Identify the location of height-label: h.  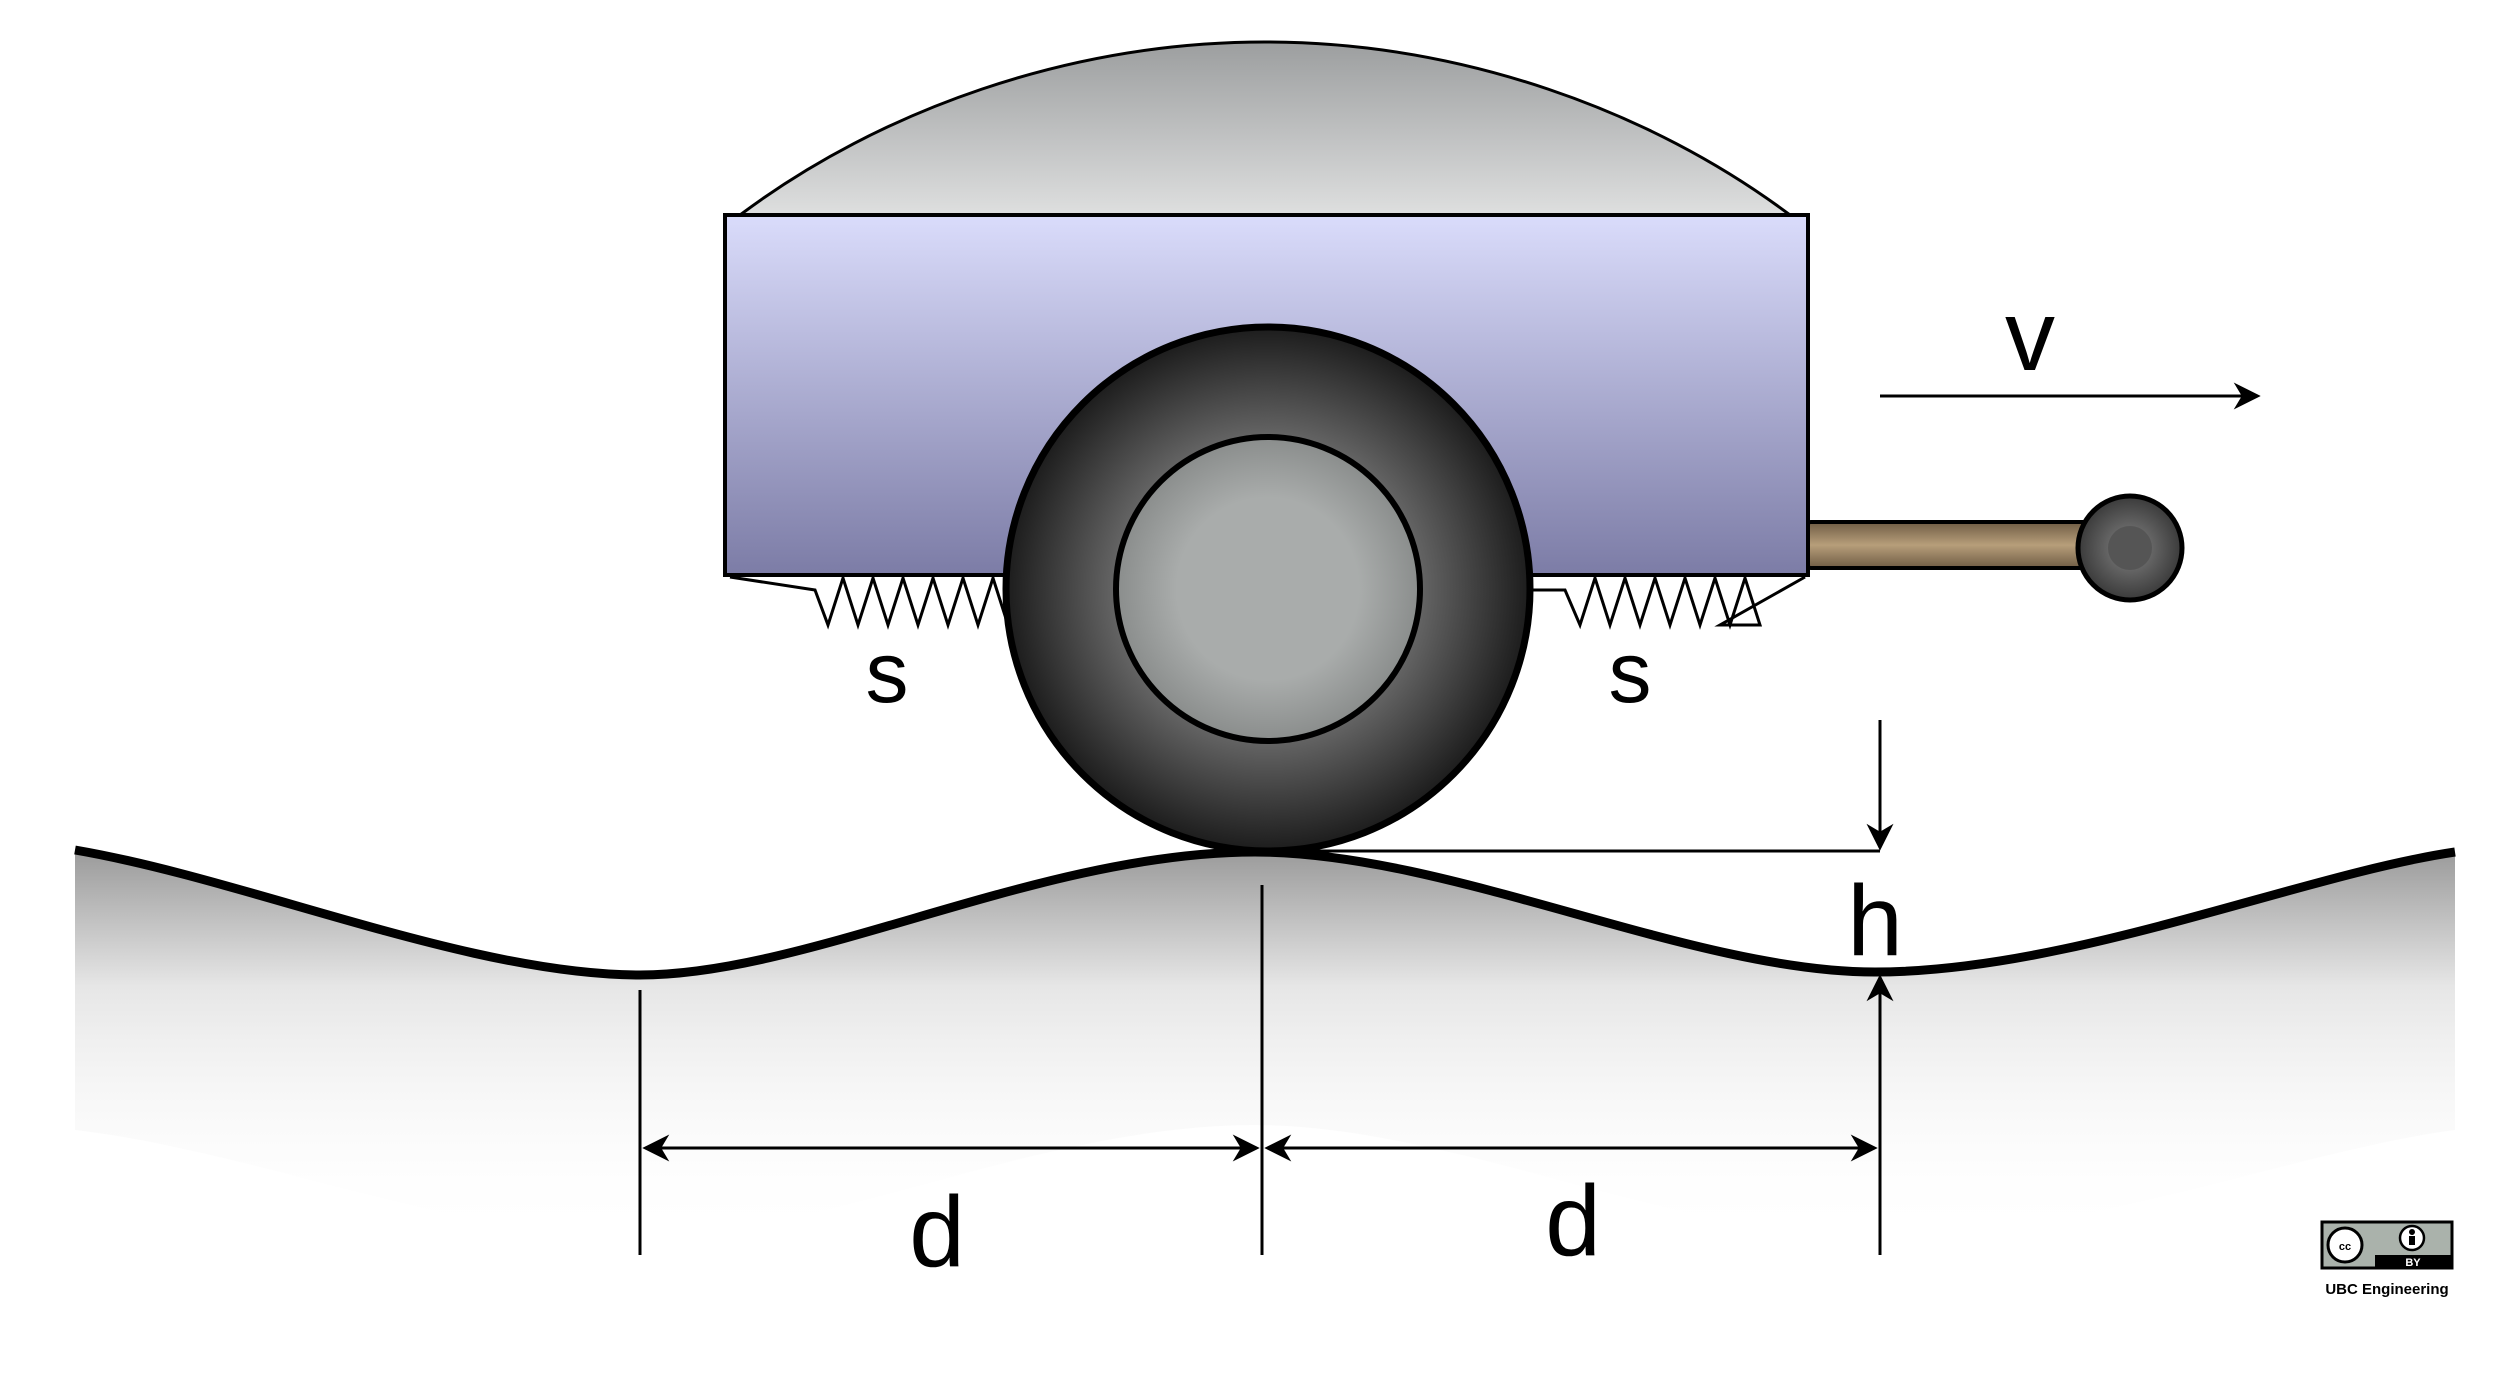
(1875, 921).